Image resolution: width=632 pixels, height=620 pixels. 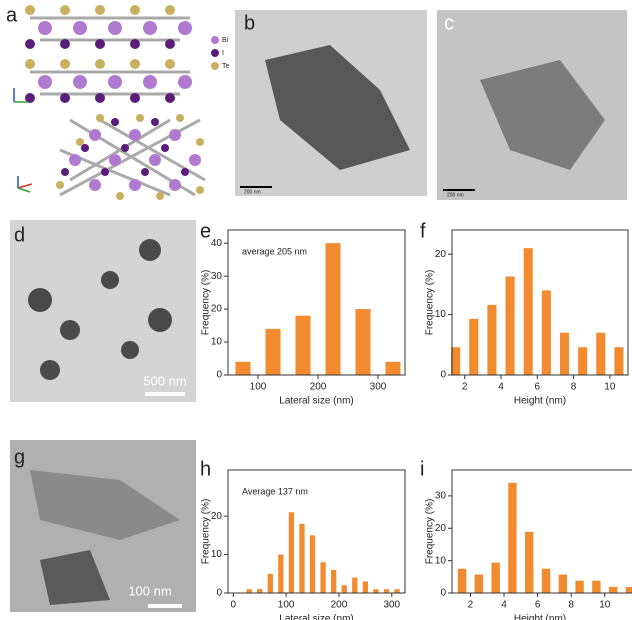 What do you see at coordinates (422, 469) in the screenshot?
I see `panel-label: i` at bounding box center [422, 469].